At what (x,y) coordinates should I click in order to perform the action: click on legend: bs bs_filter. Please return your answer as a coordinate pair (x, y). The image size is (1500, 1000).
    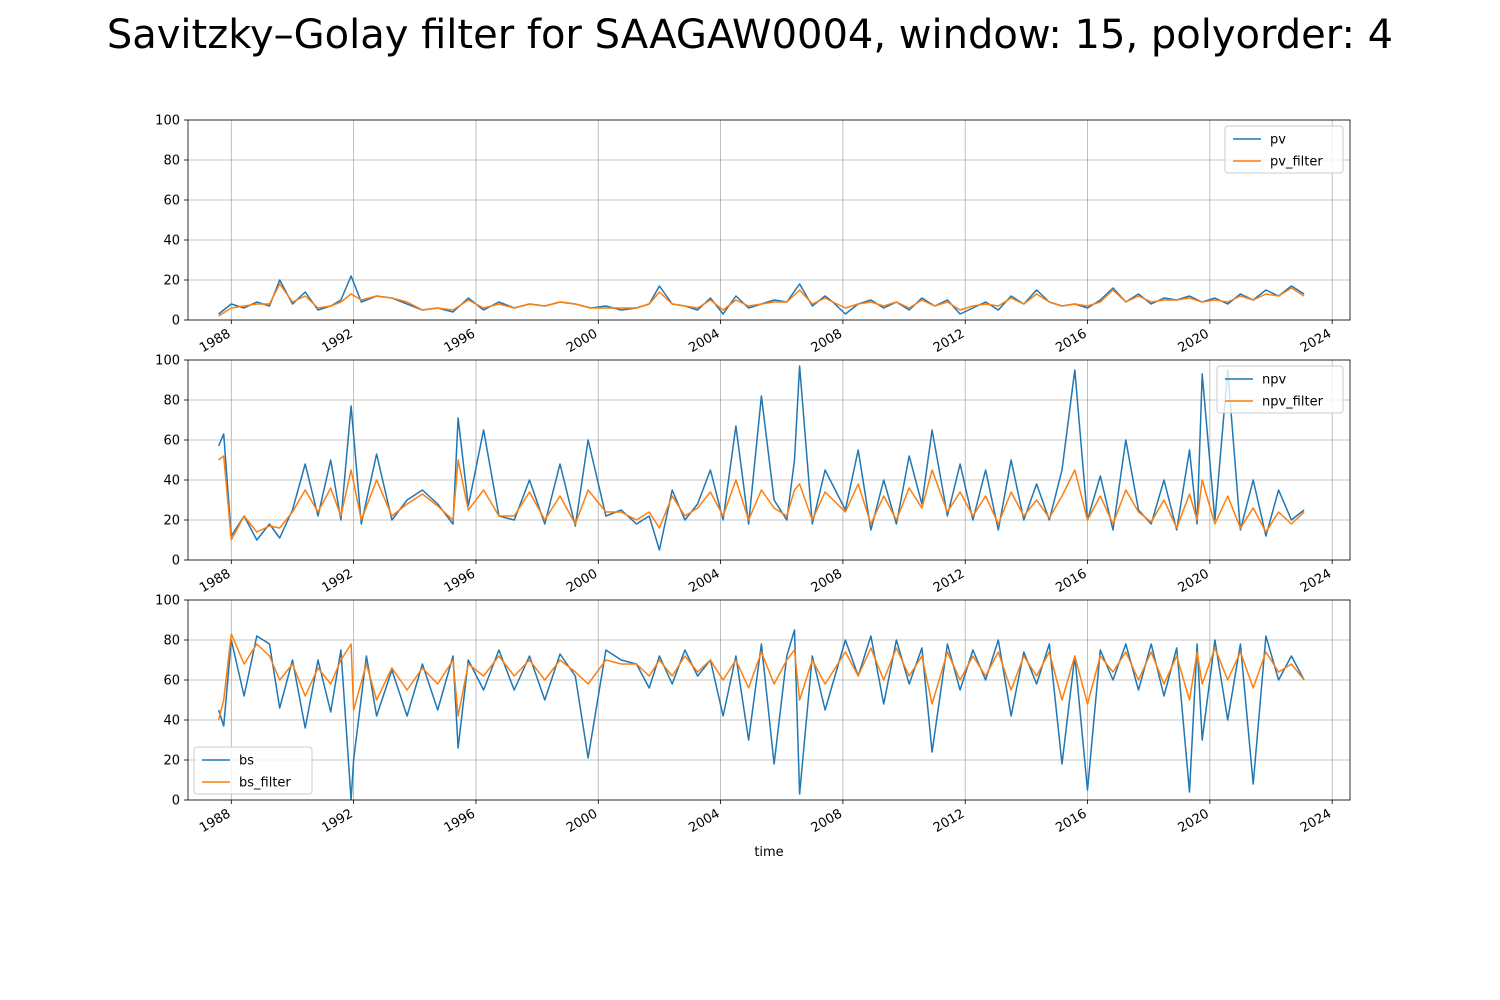
    Looking at the image, I should click on (253, 770).